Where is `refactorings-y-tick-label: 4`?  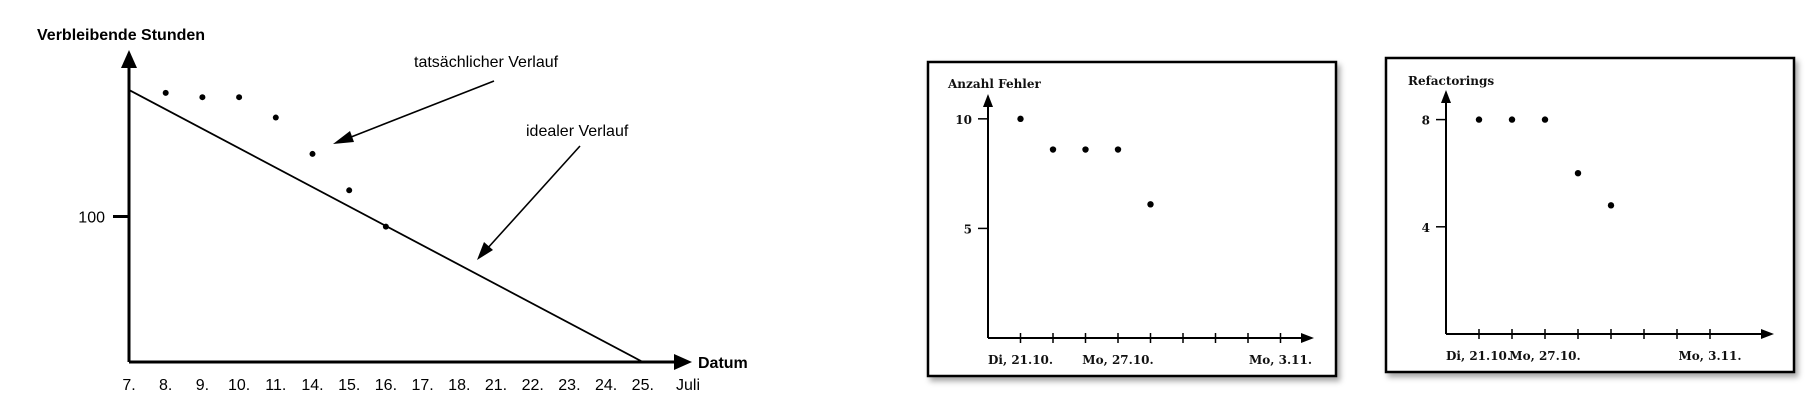
refactorings-y-tick-label: 4 is located at coordinates (1426, 228).